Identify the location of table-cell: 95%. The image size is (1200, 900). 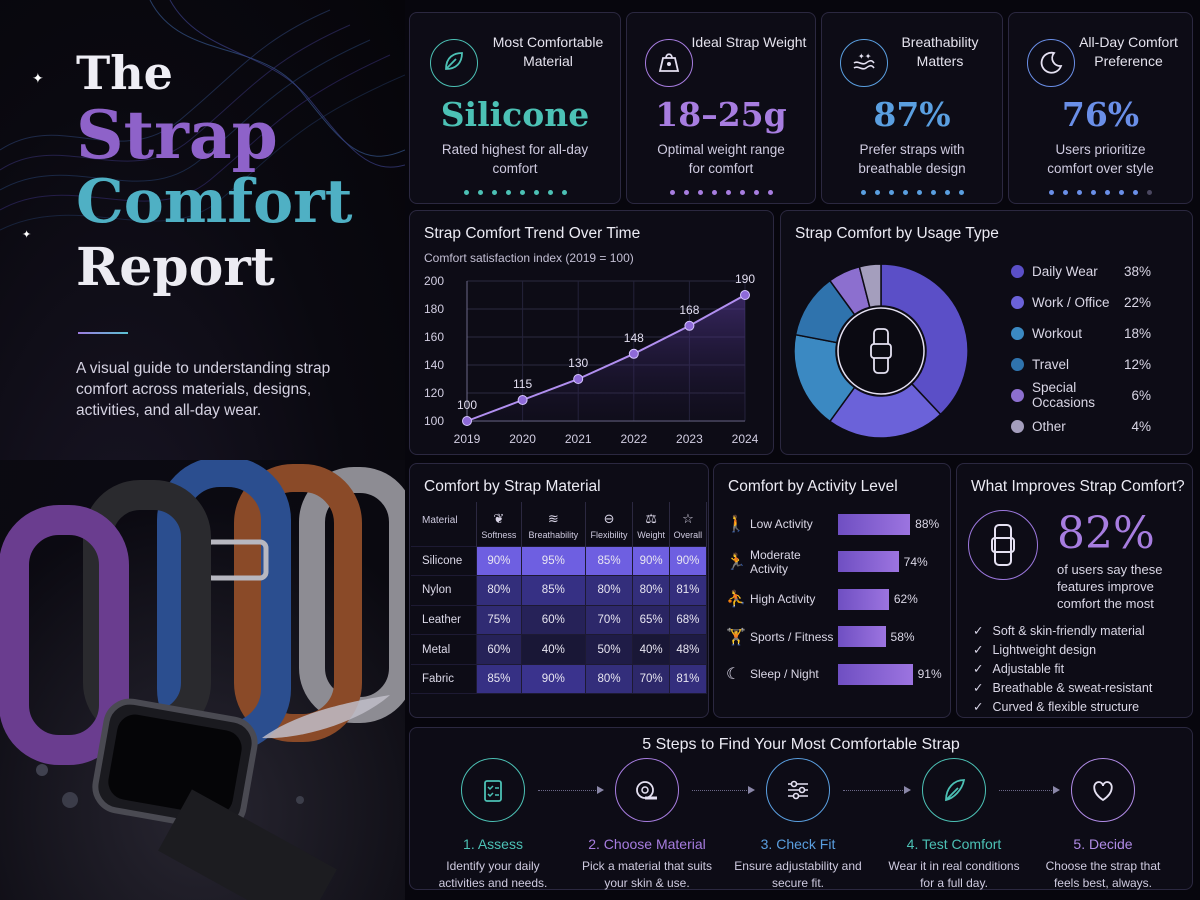
(553, 561).